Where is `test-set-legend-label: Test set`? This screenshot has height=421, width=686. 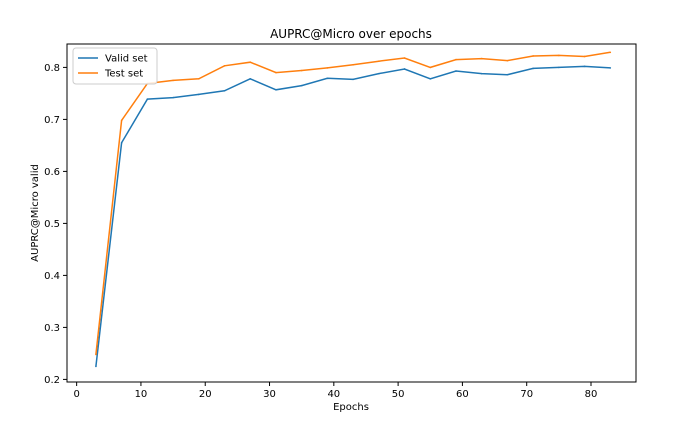
test-set-legend-label: Test set is located at coordinates (123, 74).